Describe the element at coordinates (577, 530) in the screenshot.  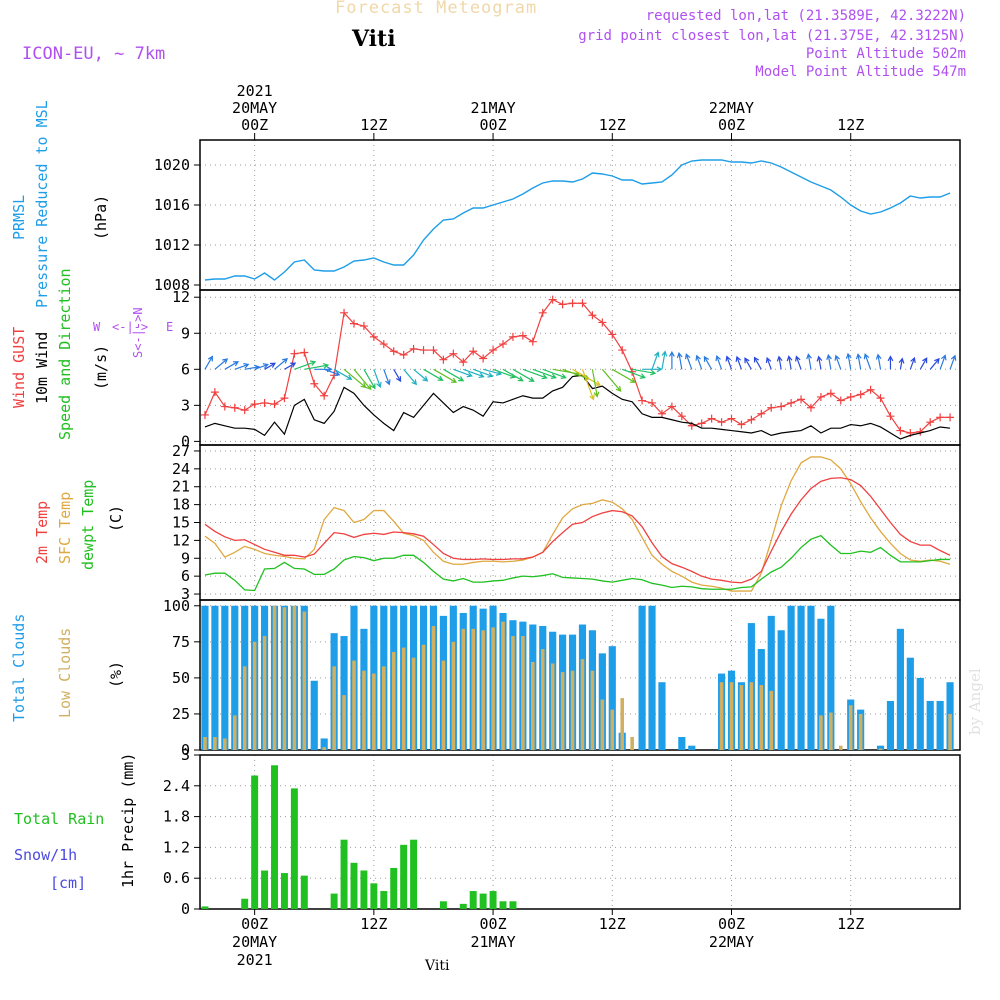
I see `temp-2m-line` at that location.